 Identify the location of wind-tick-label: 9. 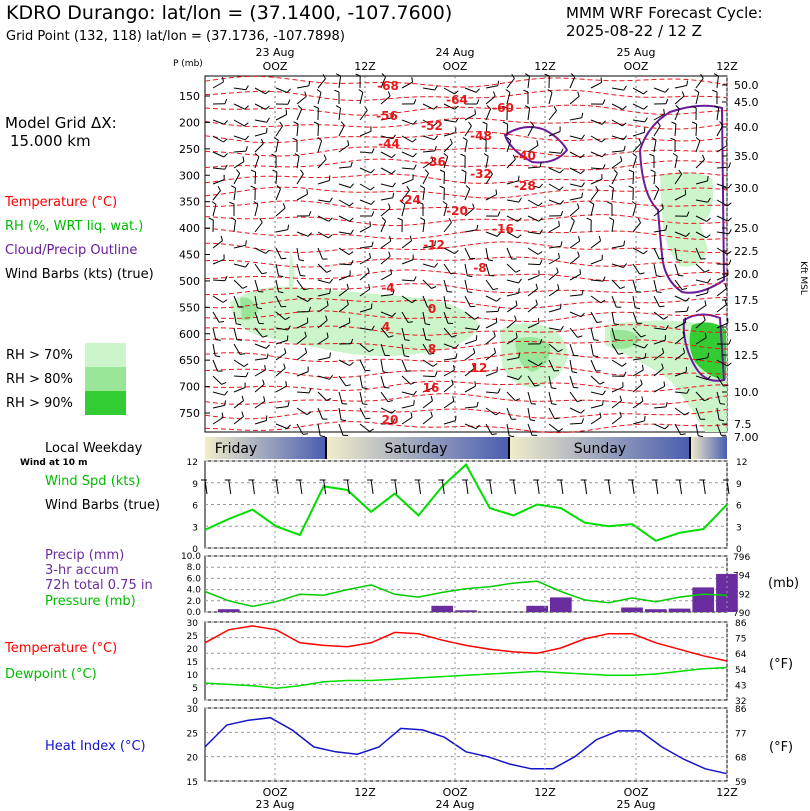
(195, 485).